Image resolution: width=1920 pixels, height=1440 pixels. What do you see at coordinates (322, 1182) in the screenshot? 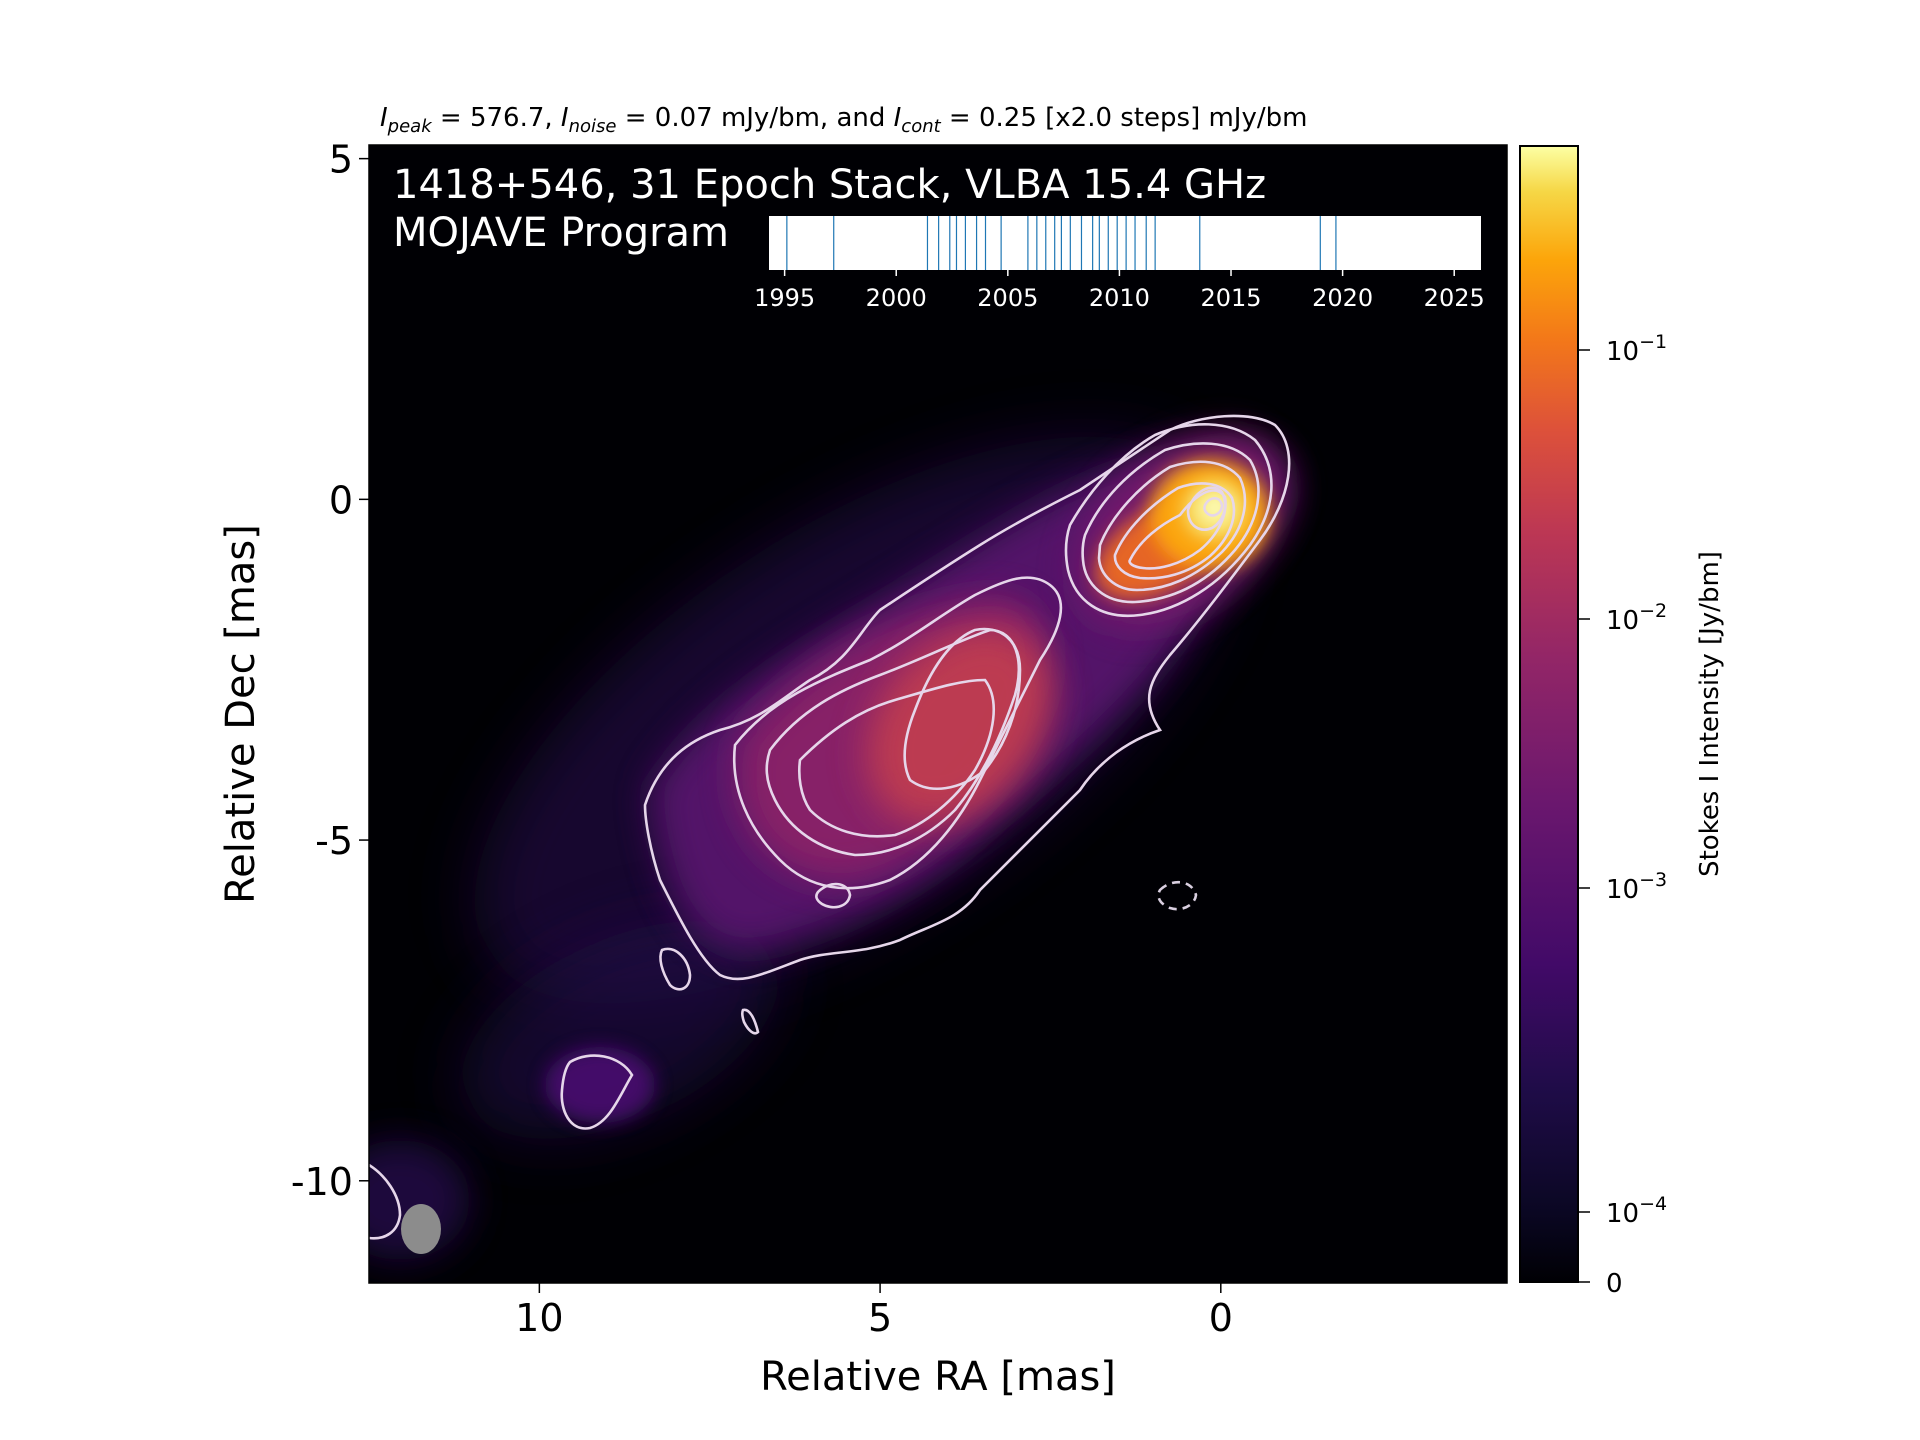
I see `y-tick-label: -10` at bounding box center [322, 1182].